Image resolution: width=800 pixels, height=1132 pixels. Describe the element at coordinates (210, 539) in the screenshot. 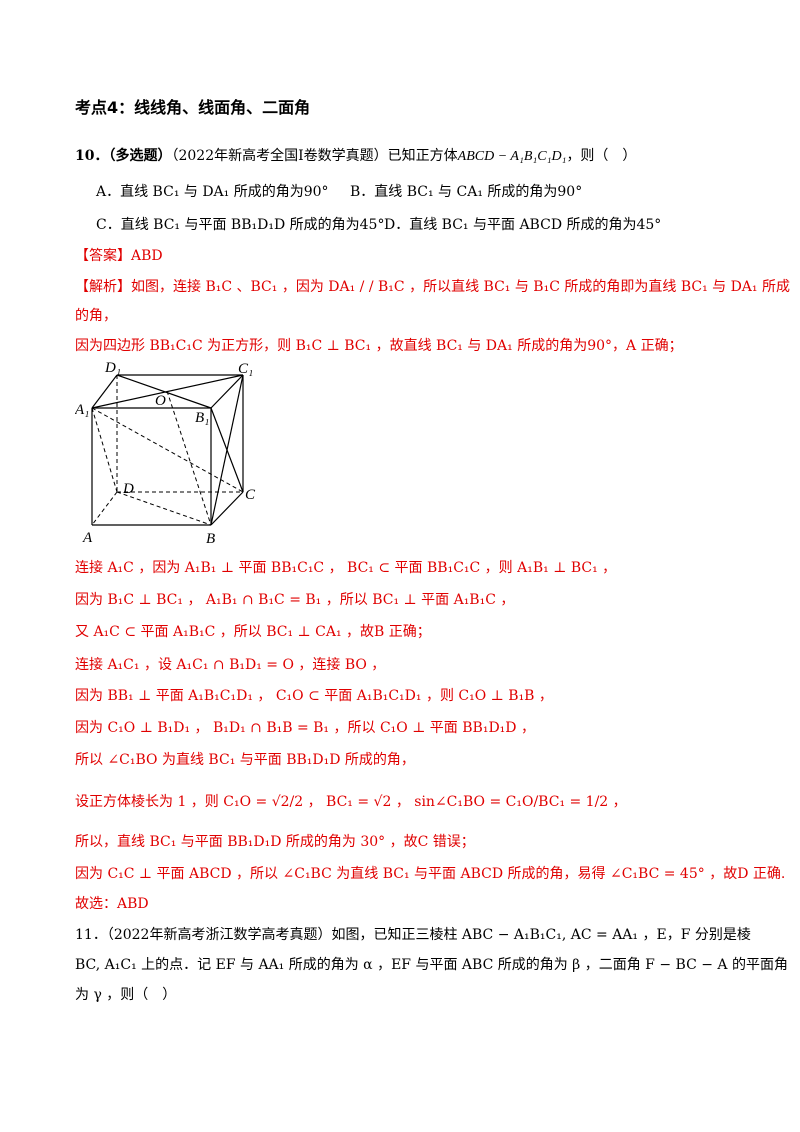

I see `label-b: B` at that location.